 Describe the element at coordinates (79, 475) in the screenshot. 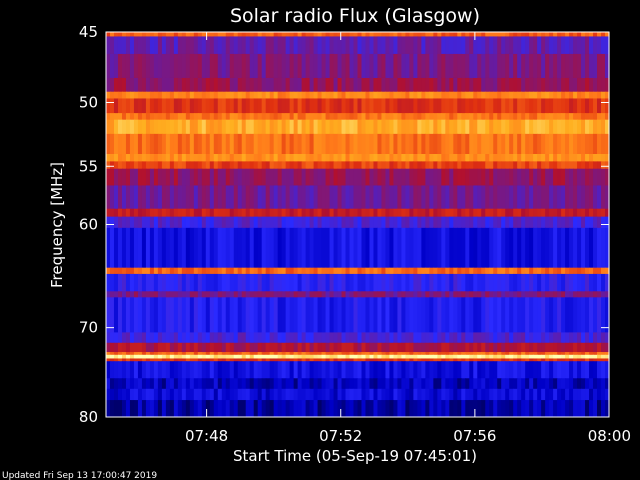

I see `updated-footer: Updated Fri Sep 13 17:00:47 2019` at that location.